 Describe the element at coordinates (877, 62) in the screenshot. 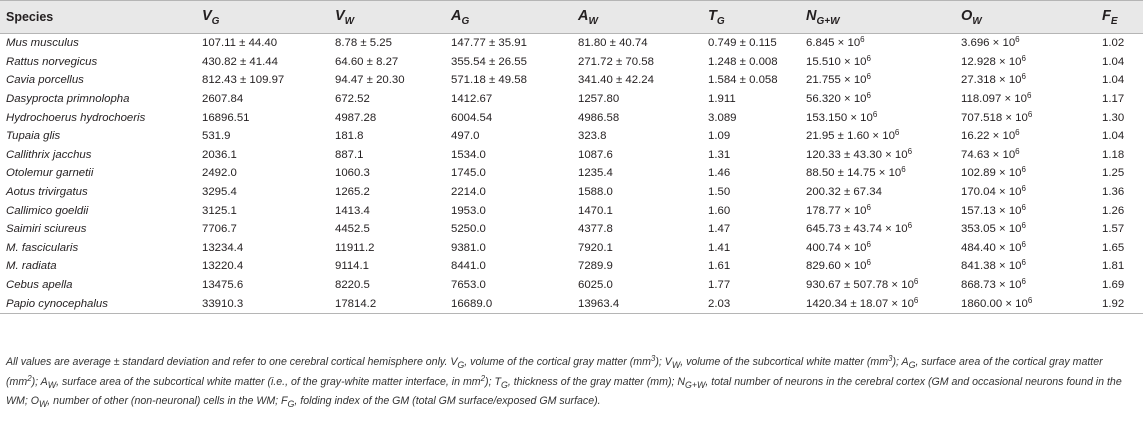

I see `cell-ngw: 15.510 × 106` at that location.